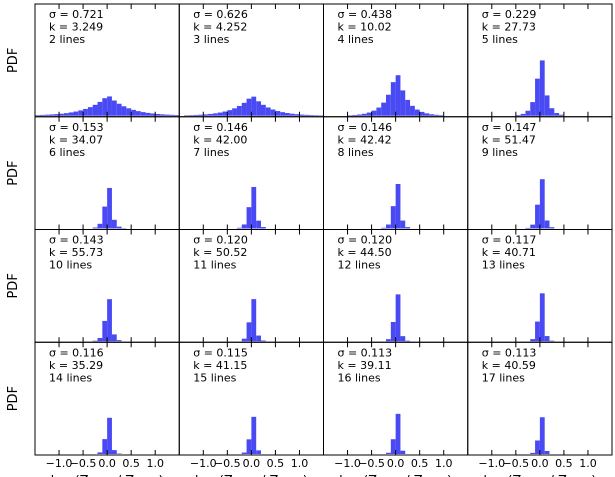 The width and height of the screenshot is (615, 477). Describe the element at coordinates (365, 365) in the screenshot. I see `kurtosis-label: k = 39.11` at that location.